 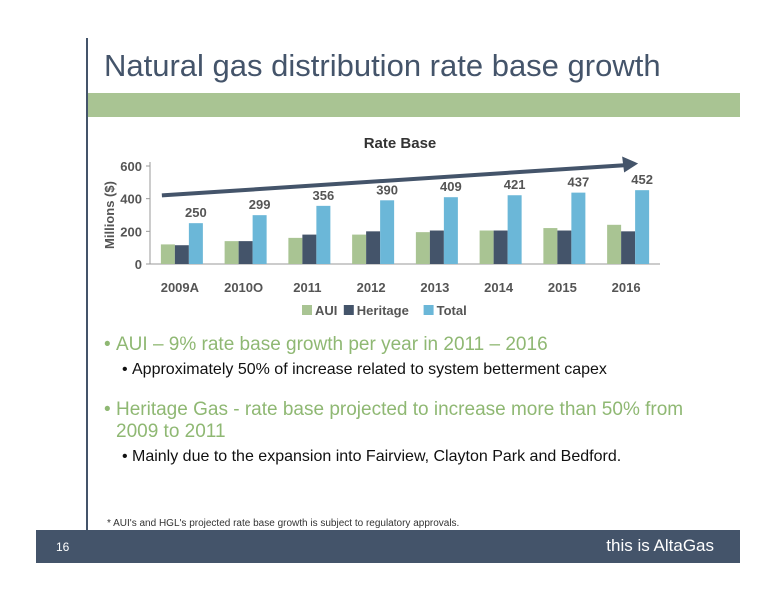 I want to click on x-tick-label: 2012, so click(x=371, y=287).